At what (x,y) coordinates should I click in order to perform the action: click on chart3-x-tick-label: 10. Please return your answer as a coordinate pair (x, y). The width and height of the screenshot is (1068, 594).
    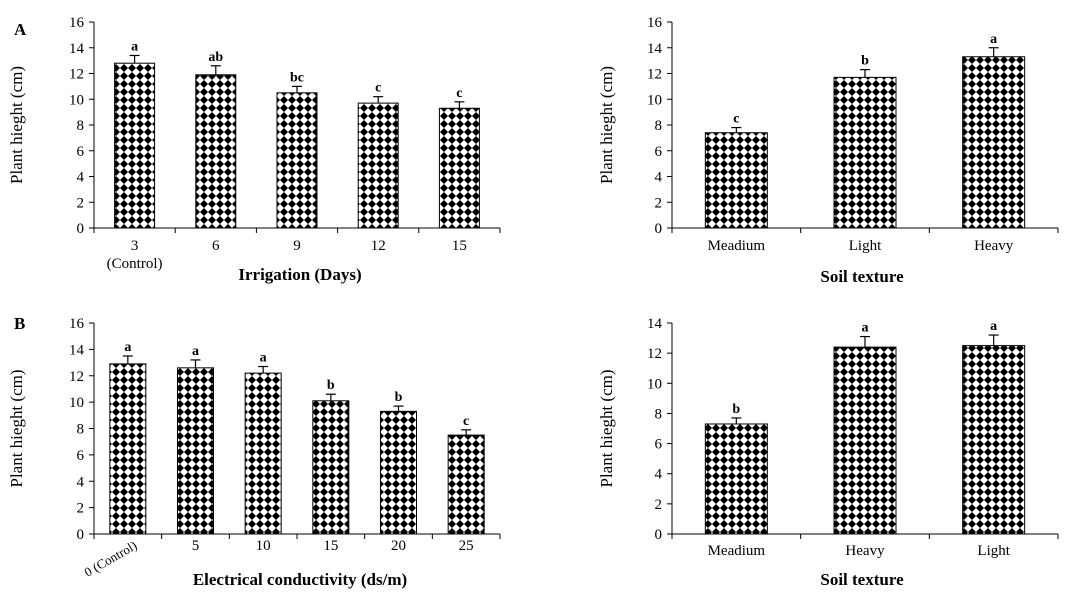
    Looking at the image, I should click on (263, 546).